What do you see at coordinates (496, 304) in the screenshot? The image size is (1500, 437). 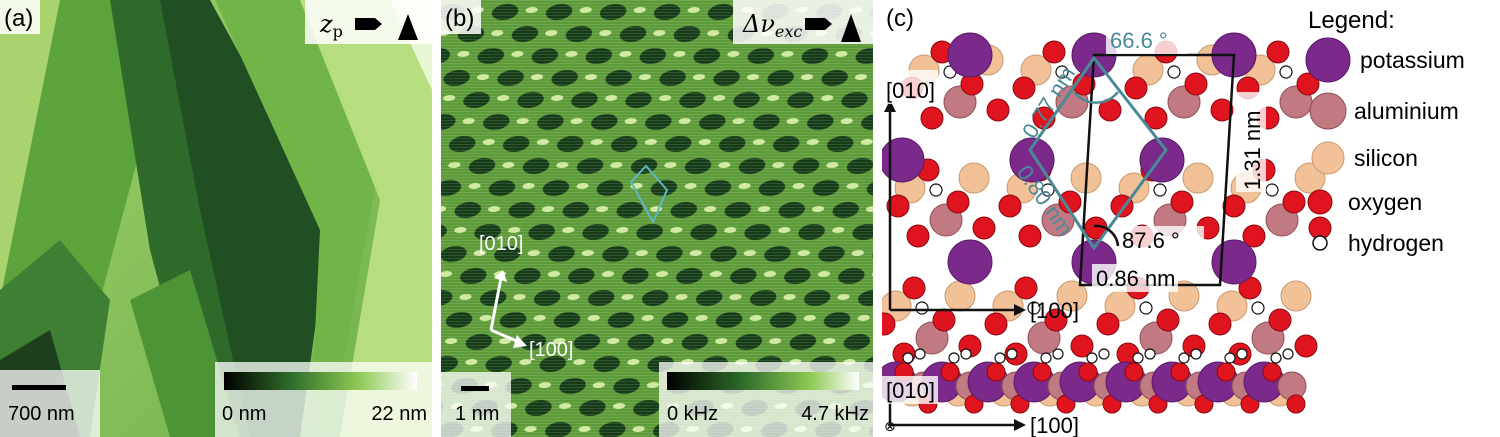 I see `axis-010-arrow` at bounding box center [496, 304].